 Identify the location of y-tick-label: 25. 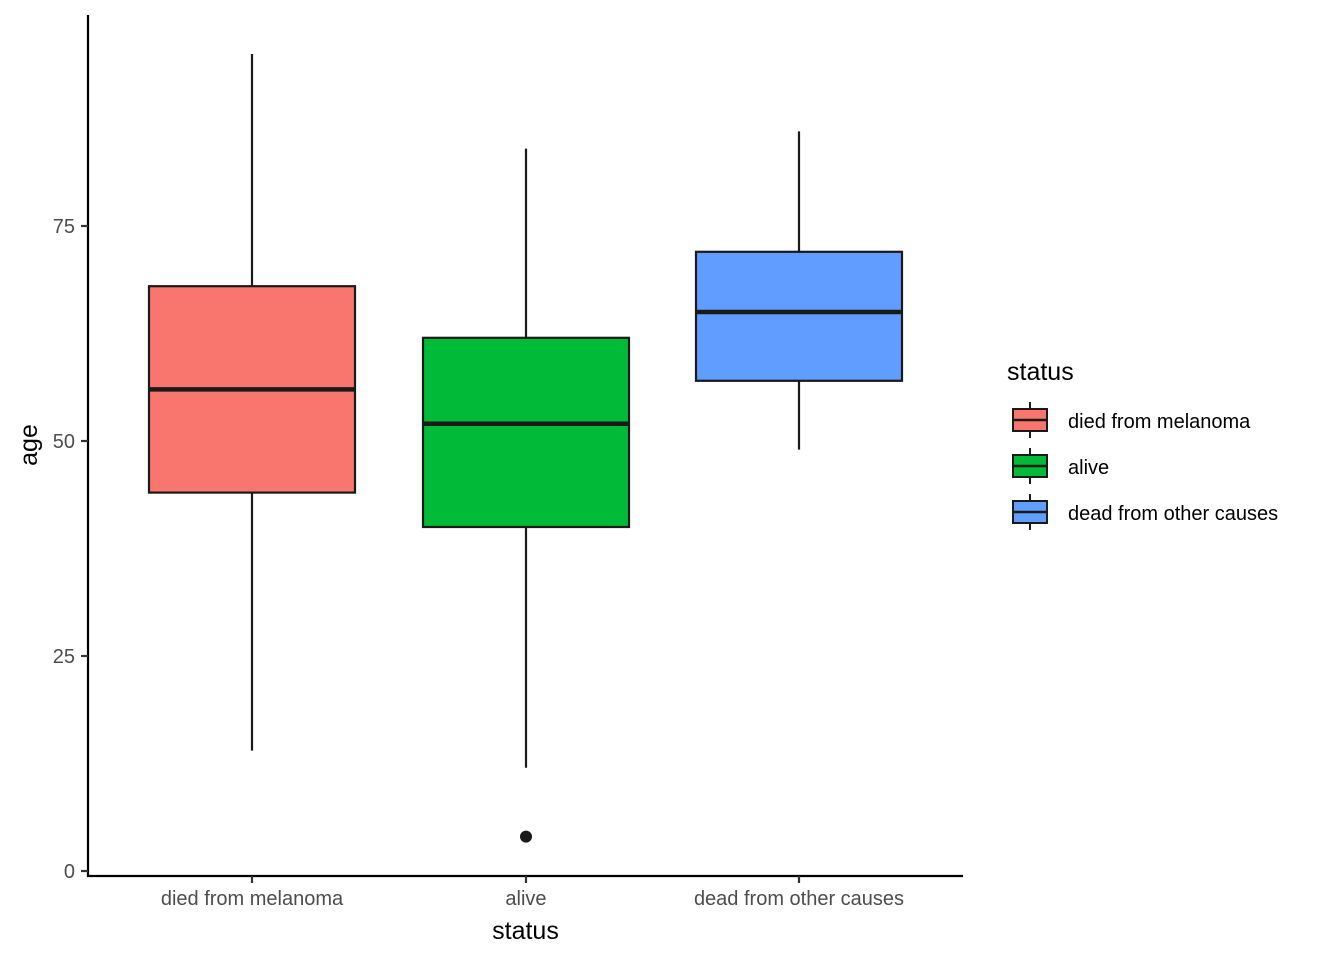
(64, 657).